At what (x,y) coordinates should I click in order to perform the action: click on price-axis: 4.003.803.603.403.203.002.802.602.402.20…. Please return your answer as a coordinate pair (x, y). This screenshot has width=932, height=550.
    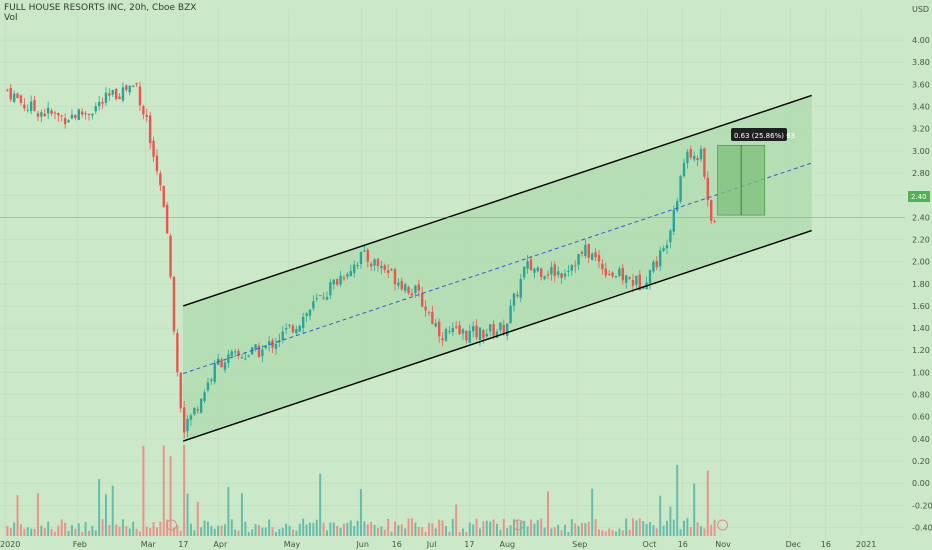
    Looking at the image, I should click on (922, 284).